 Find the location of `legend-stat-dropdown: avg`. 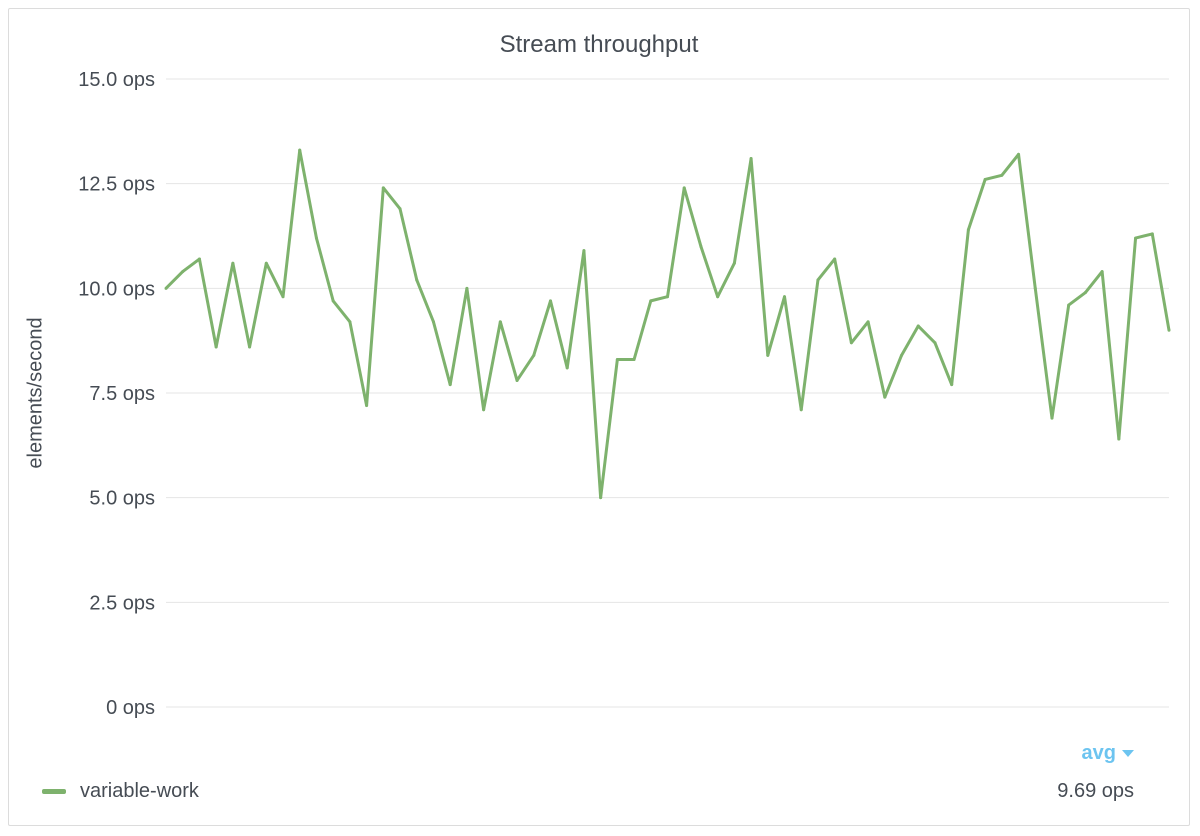

legend-stat-dropdown: avg is located at coordinates (1108, 753).